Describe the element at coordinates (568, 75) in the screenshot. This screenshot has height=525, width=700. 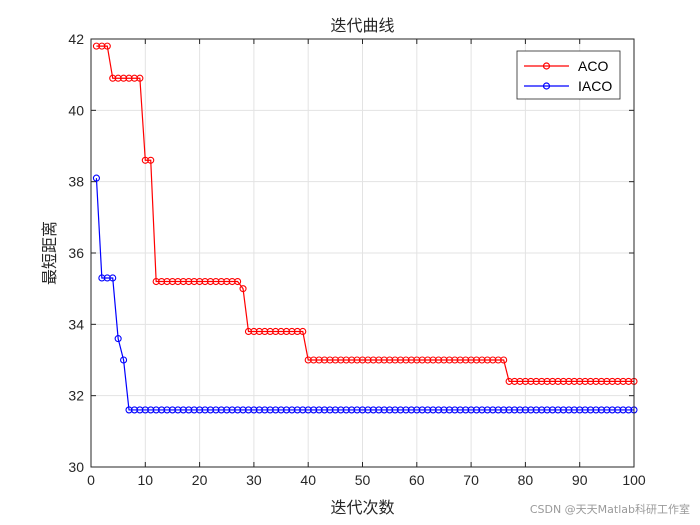
I see `legend: ACO IACO` at that location.